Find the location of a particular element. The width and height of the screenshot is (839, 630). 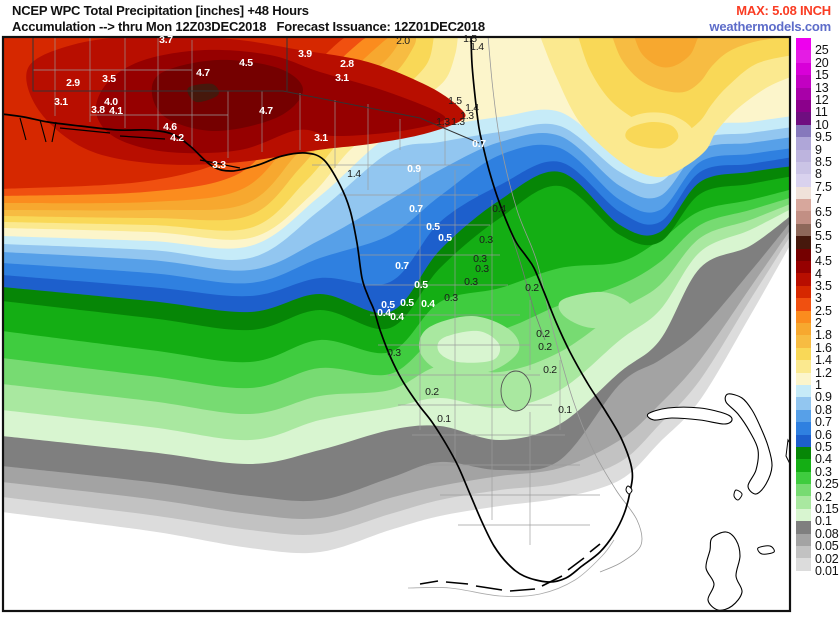

indian-river-lagoon is located at coordinates (527, 285).